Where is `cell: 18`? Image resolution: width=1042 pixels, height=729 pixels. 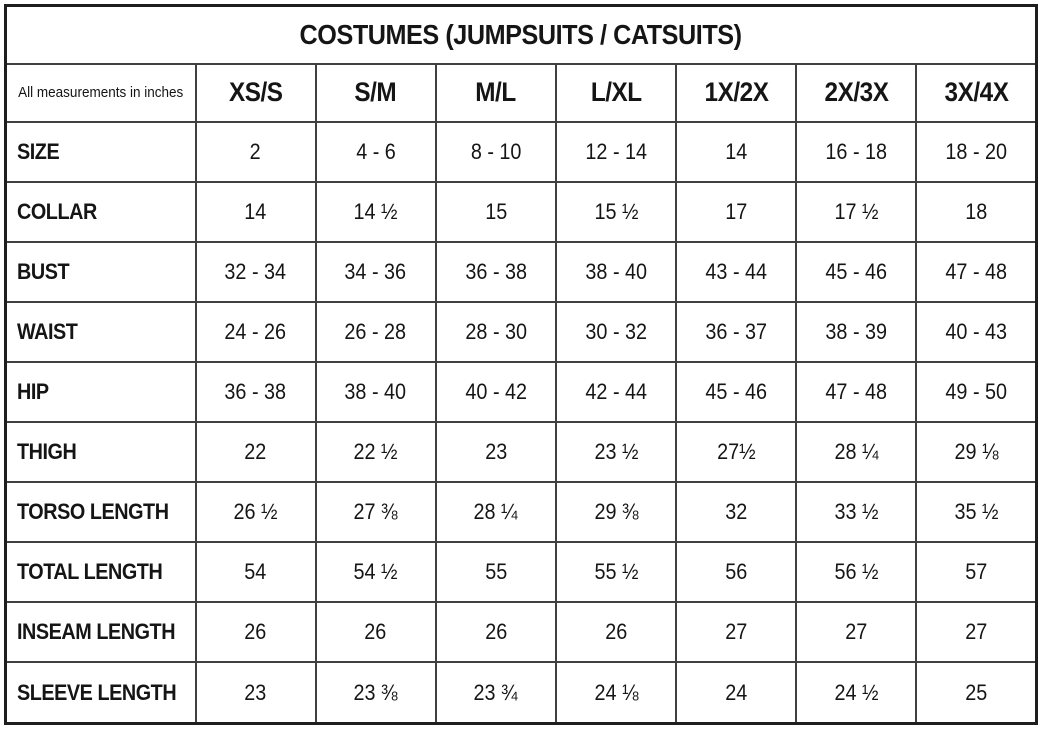 cell: 18 is located at coordinates (976, 211).